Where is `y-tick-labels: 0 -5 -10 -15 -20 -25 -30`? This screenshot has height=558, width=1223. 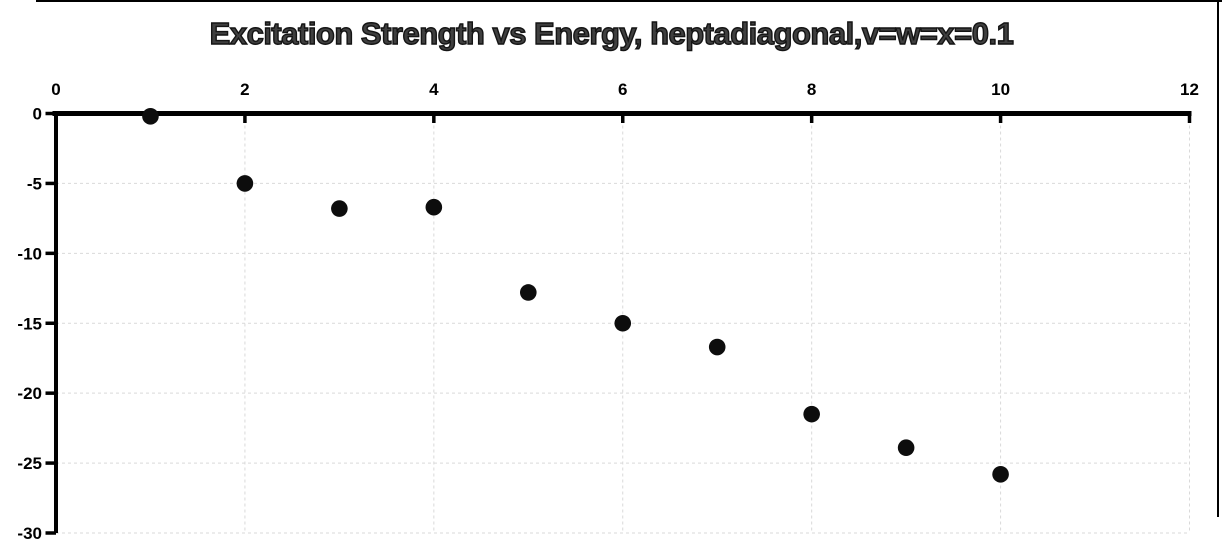 y-tick-labels: 0 -5 -10 -15 -20 -25 -30 is located at coordinates (29, 324).